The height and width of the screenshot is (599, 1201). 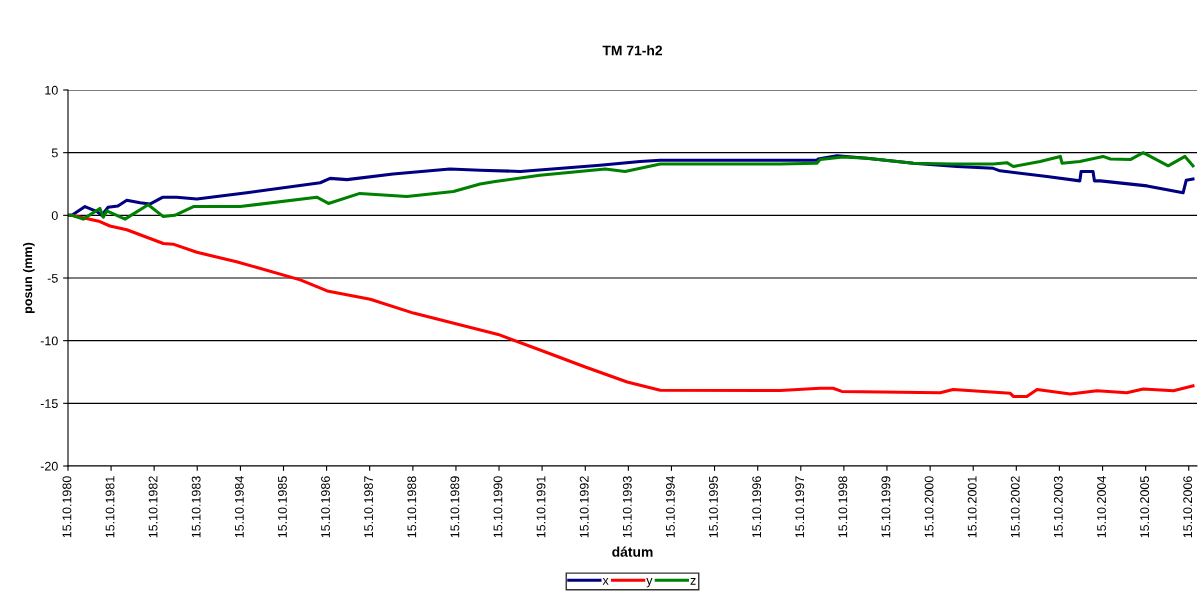 What do you see at coordinates (670, 507) in the screenshot?
I see `x-tick-label: 15.10.1994` at bounding box center [670, 507].